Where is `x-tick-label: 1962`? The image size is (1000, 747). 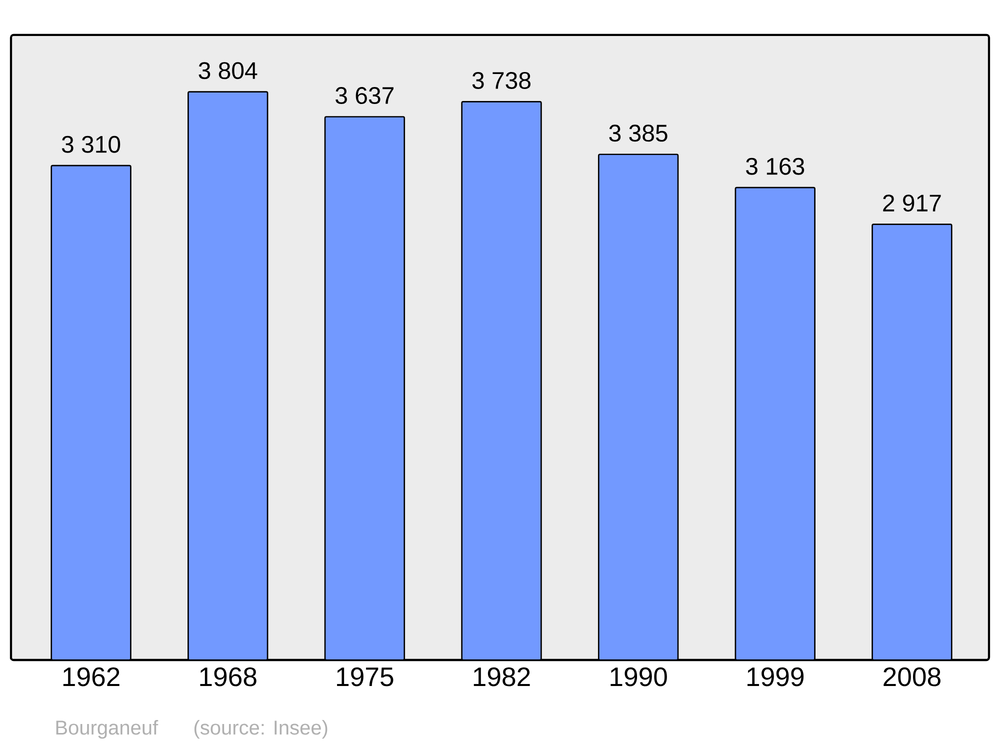 x-tick-label: 1962 is located at coordinates (91, 676).